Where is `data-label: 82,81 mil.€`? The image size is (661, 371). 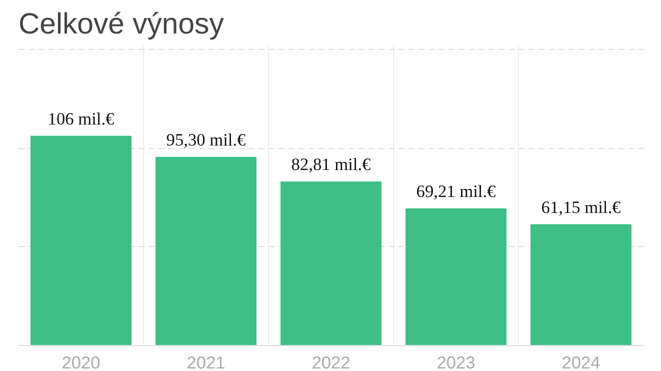 data-label: 82,81 mil.€ is located at coordinates (331, 164).